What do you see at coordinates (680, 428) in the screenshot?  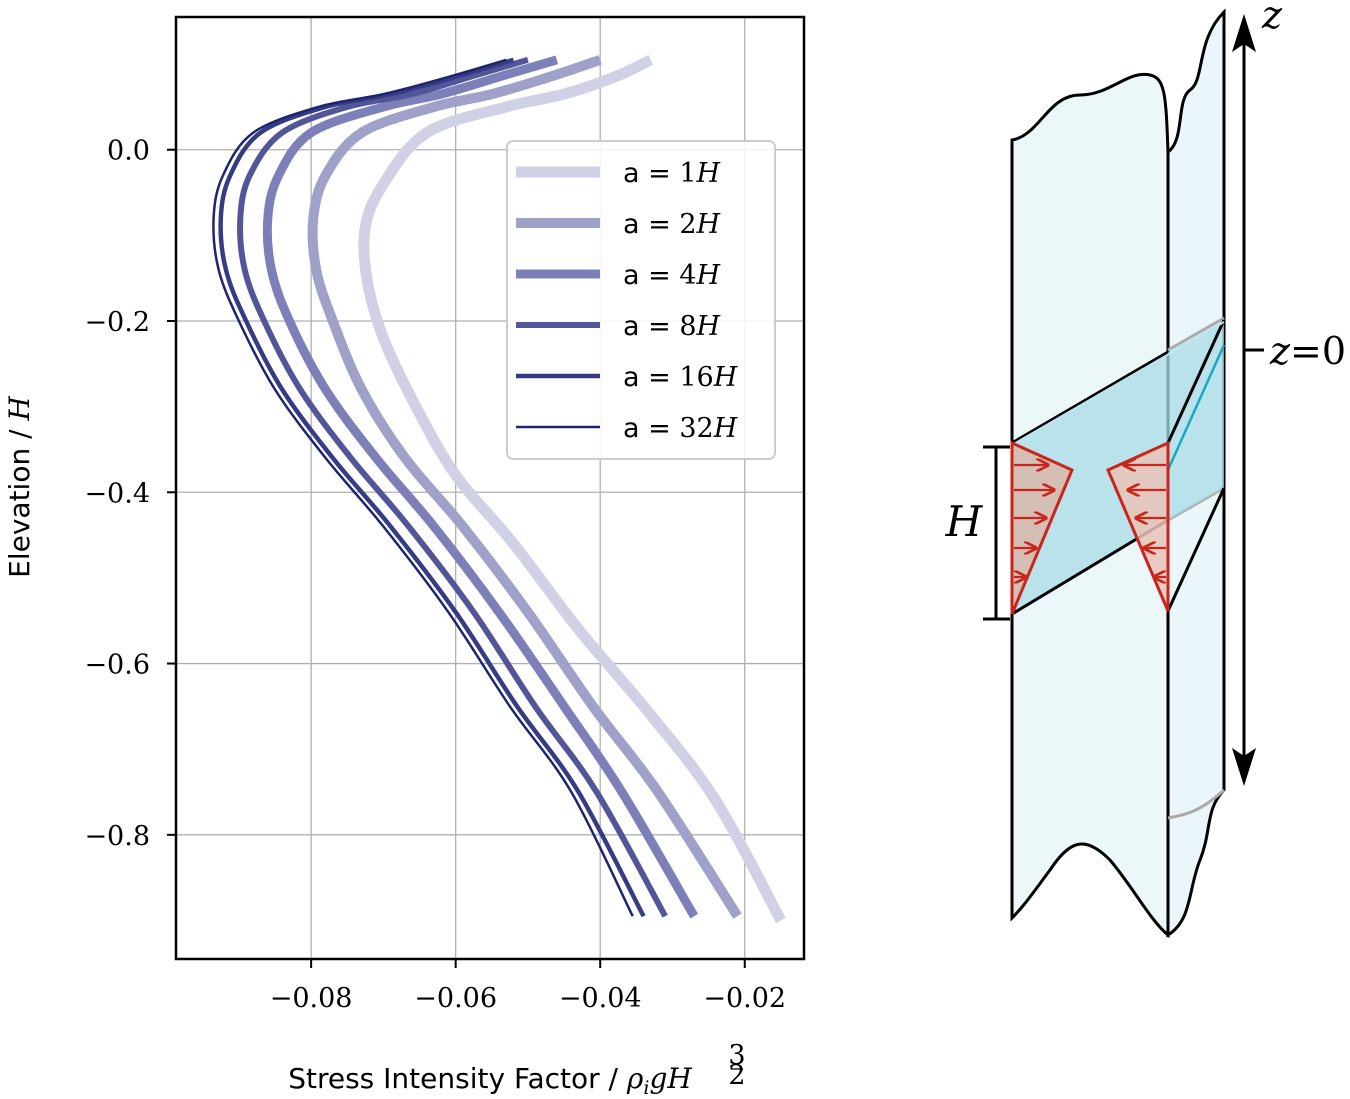 I see `legend-entry: a = 32H` at bounding box center [680, 428].